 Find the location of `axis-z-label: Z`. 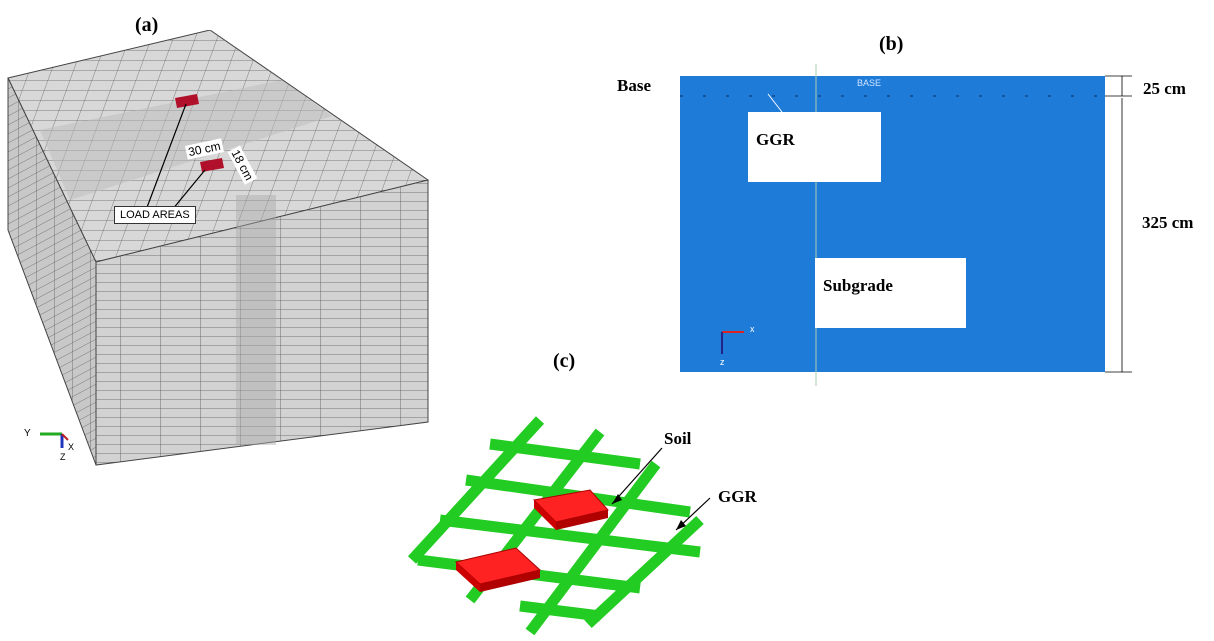

axis-z-label: Z is located at coordinates (63, 457).